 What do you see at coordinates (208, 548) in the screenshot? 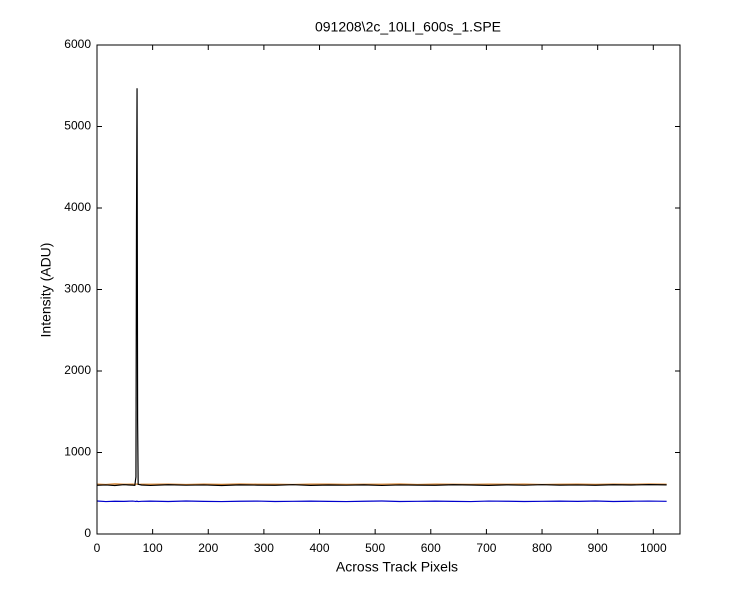
I see `x-tick-label: 200` at bounding box center [208, 548].